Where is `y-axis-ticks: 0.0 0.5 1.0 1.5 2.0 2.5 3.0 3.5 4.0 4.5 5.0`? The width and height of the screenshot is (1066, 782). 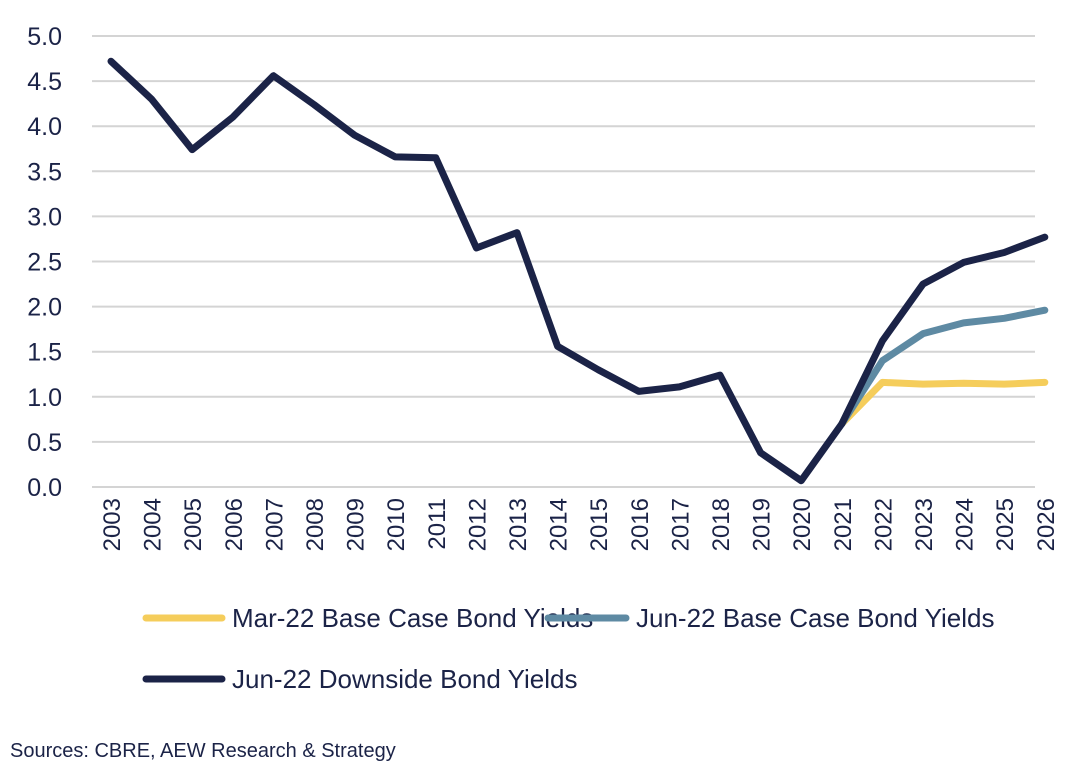
y-axis-ticks: 0.0 0.5 1.0 1.5 2.0 2.5 3.0 3.5 4.0 4.5 5.0 is located at coordinates (44, 262).